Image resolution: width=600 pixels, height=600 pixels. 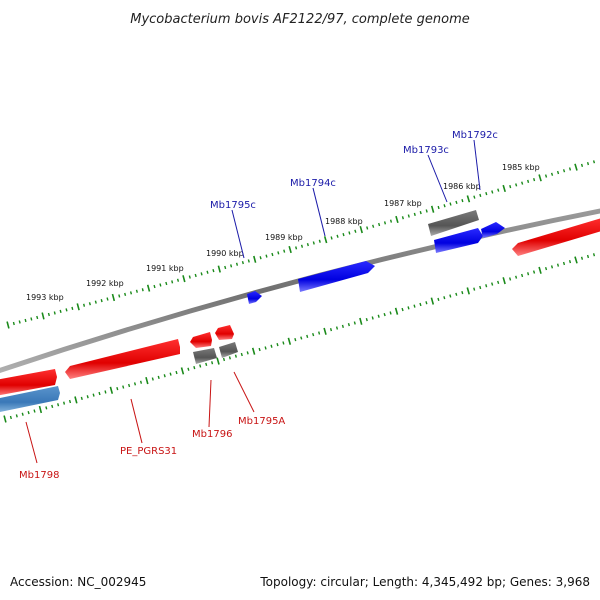 I want to click on gene-mb1795c, so click(x=254, y=297).